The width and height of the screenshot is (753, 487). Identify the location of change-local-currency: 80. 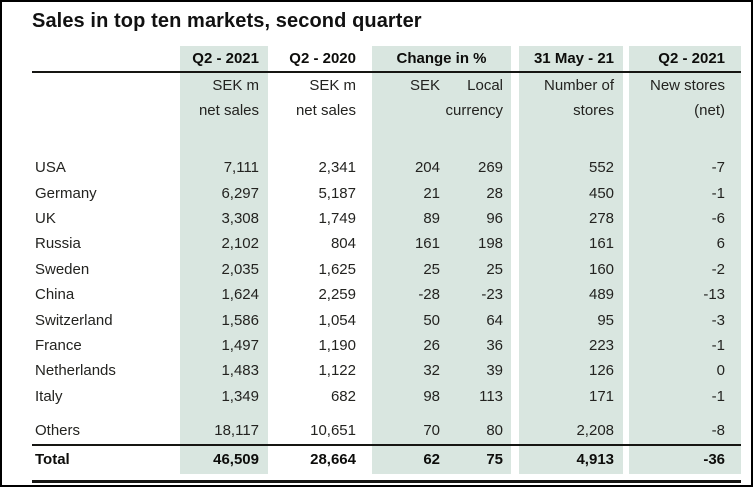
(478, 431).